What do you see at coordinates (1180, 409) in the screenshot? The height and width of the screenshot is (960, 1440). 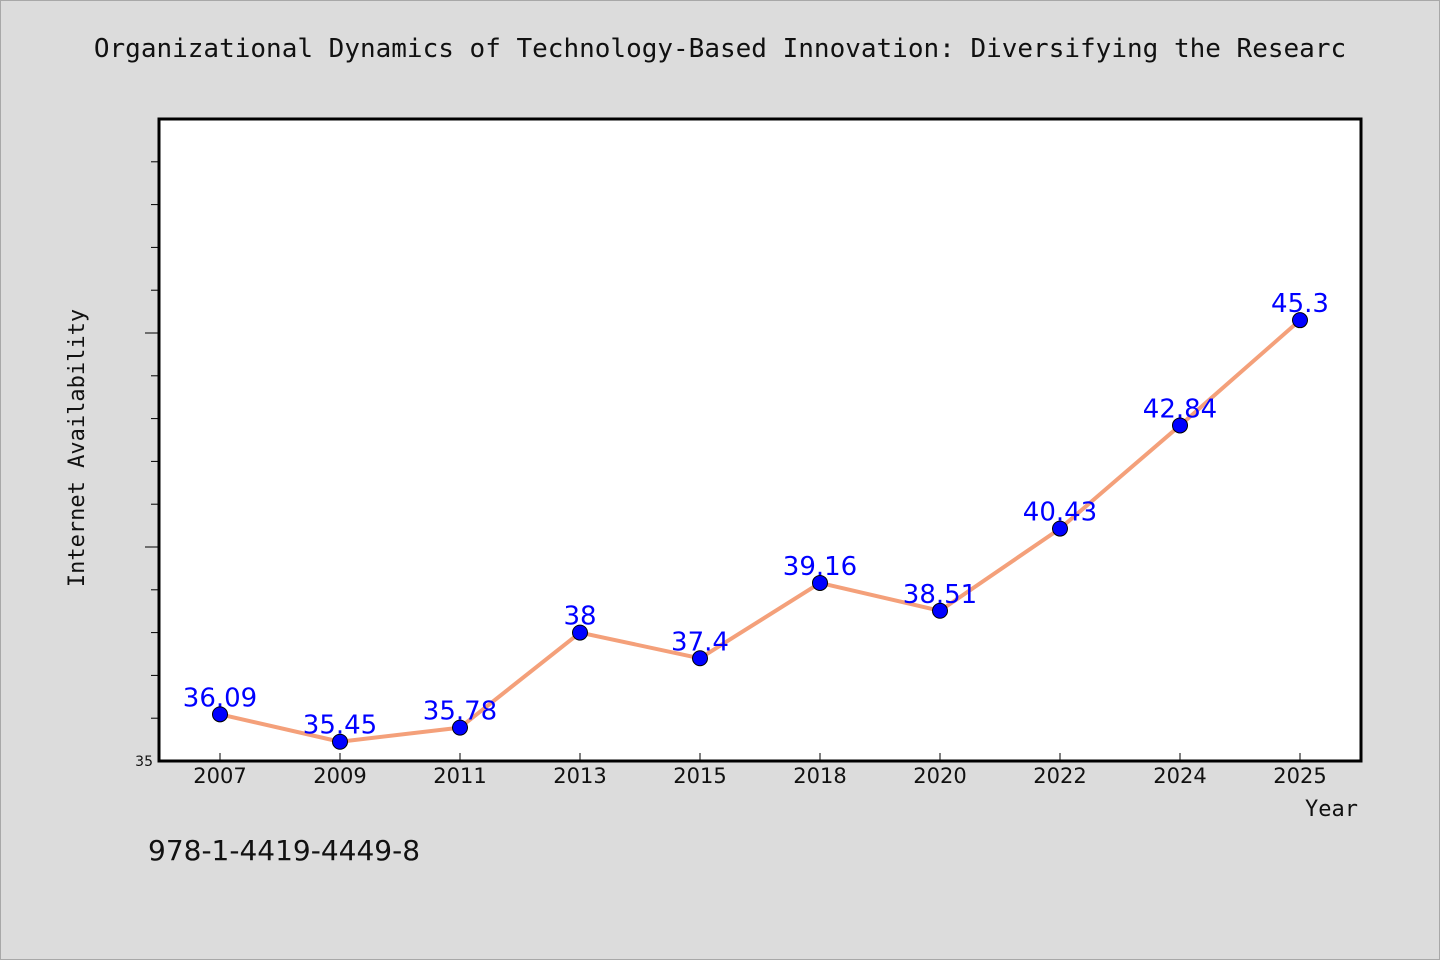 I see `data-label: 42.84` at bounding box center [1180, 409].